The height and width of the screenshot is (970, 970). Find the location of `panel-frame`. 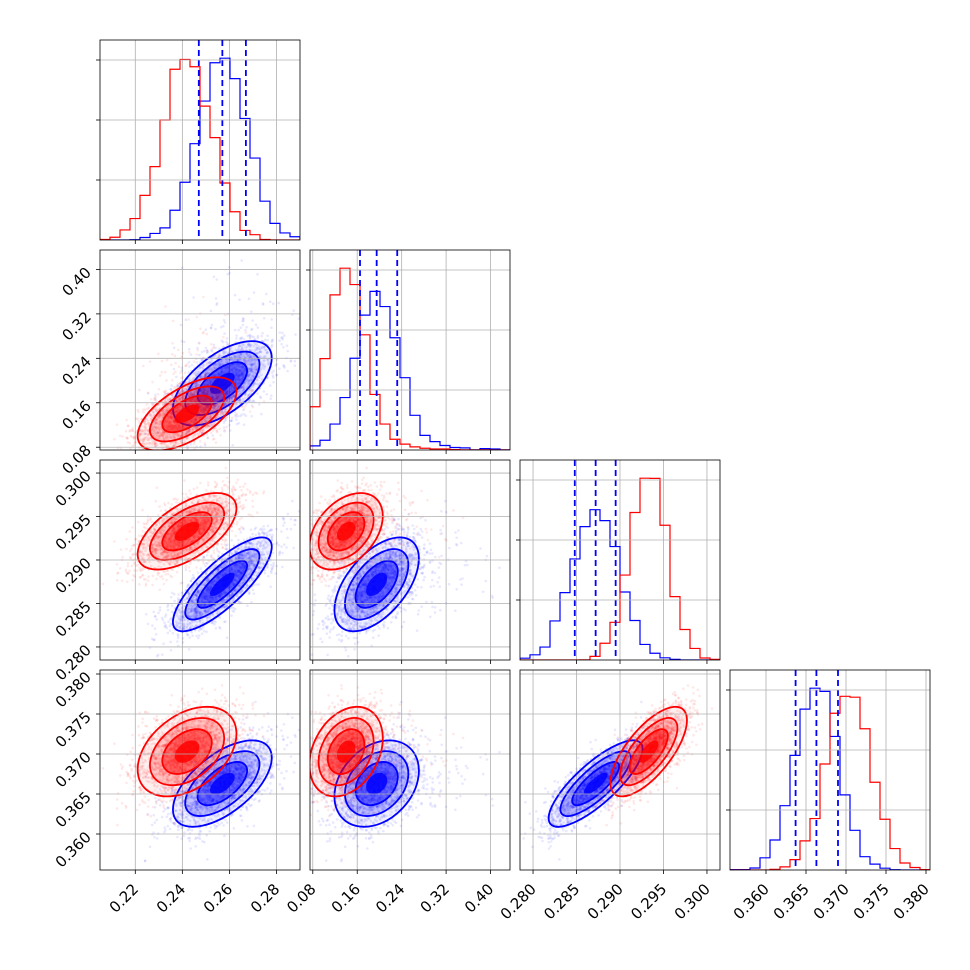

panel-frame is located at coordinates (200, 140).